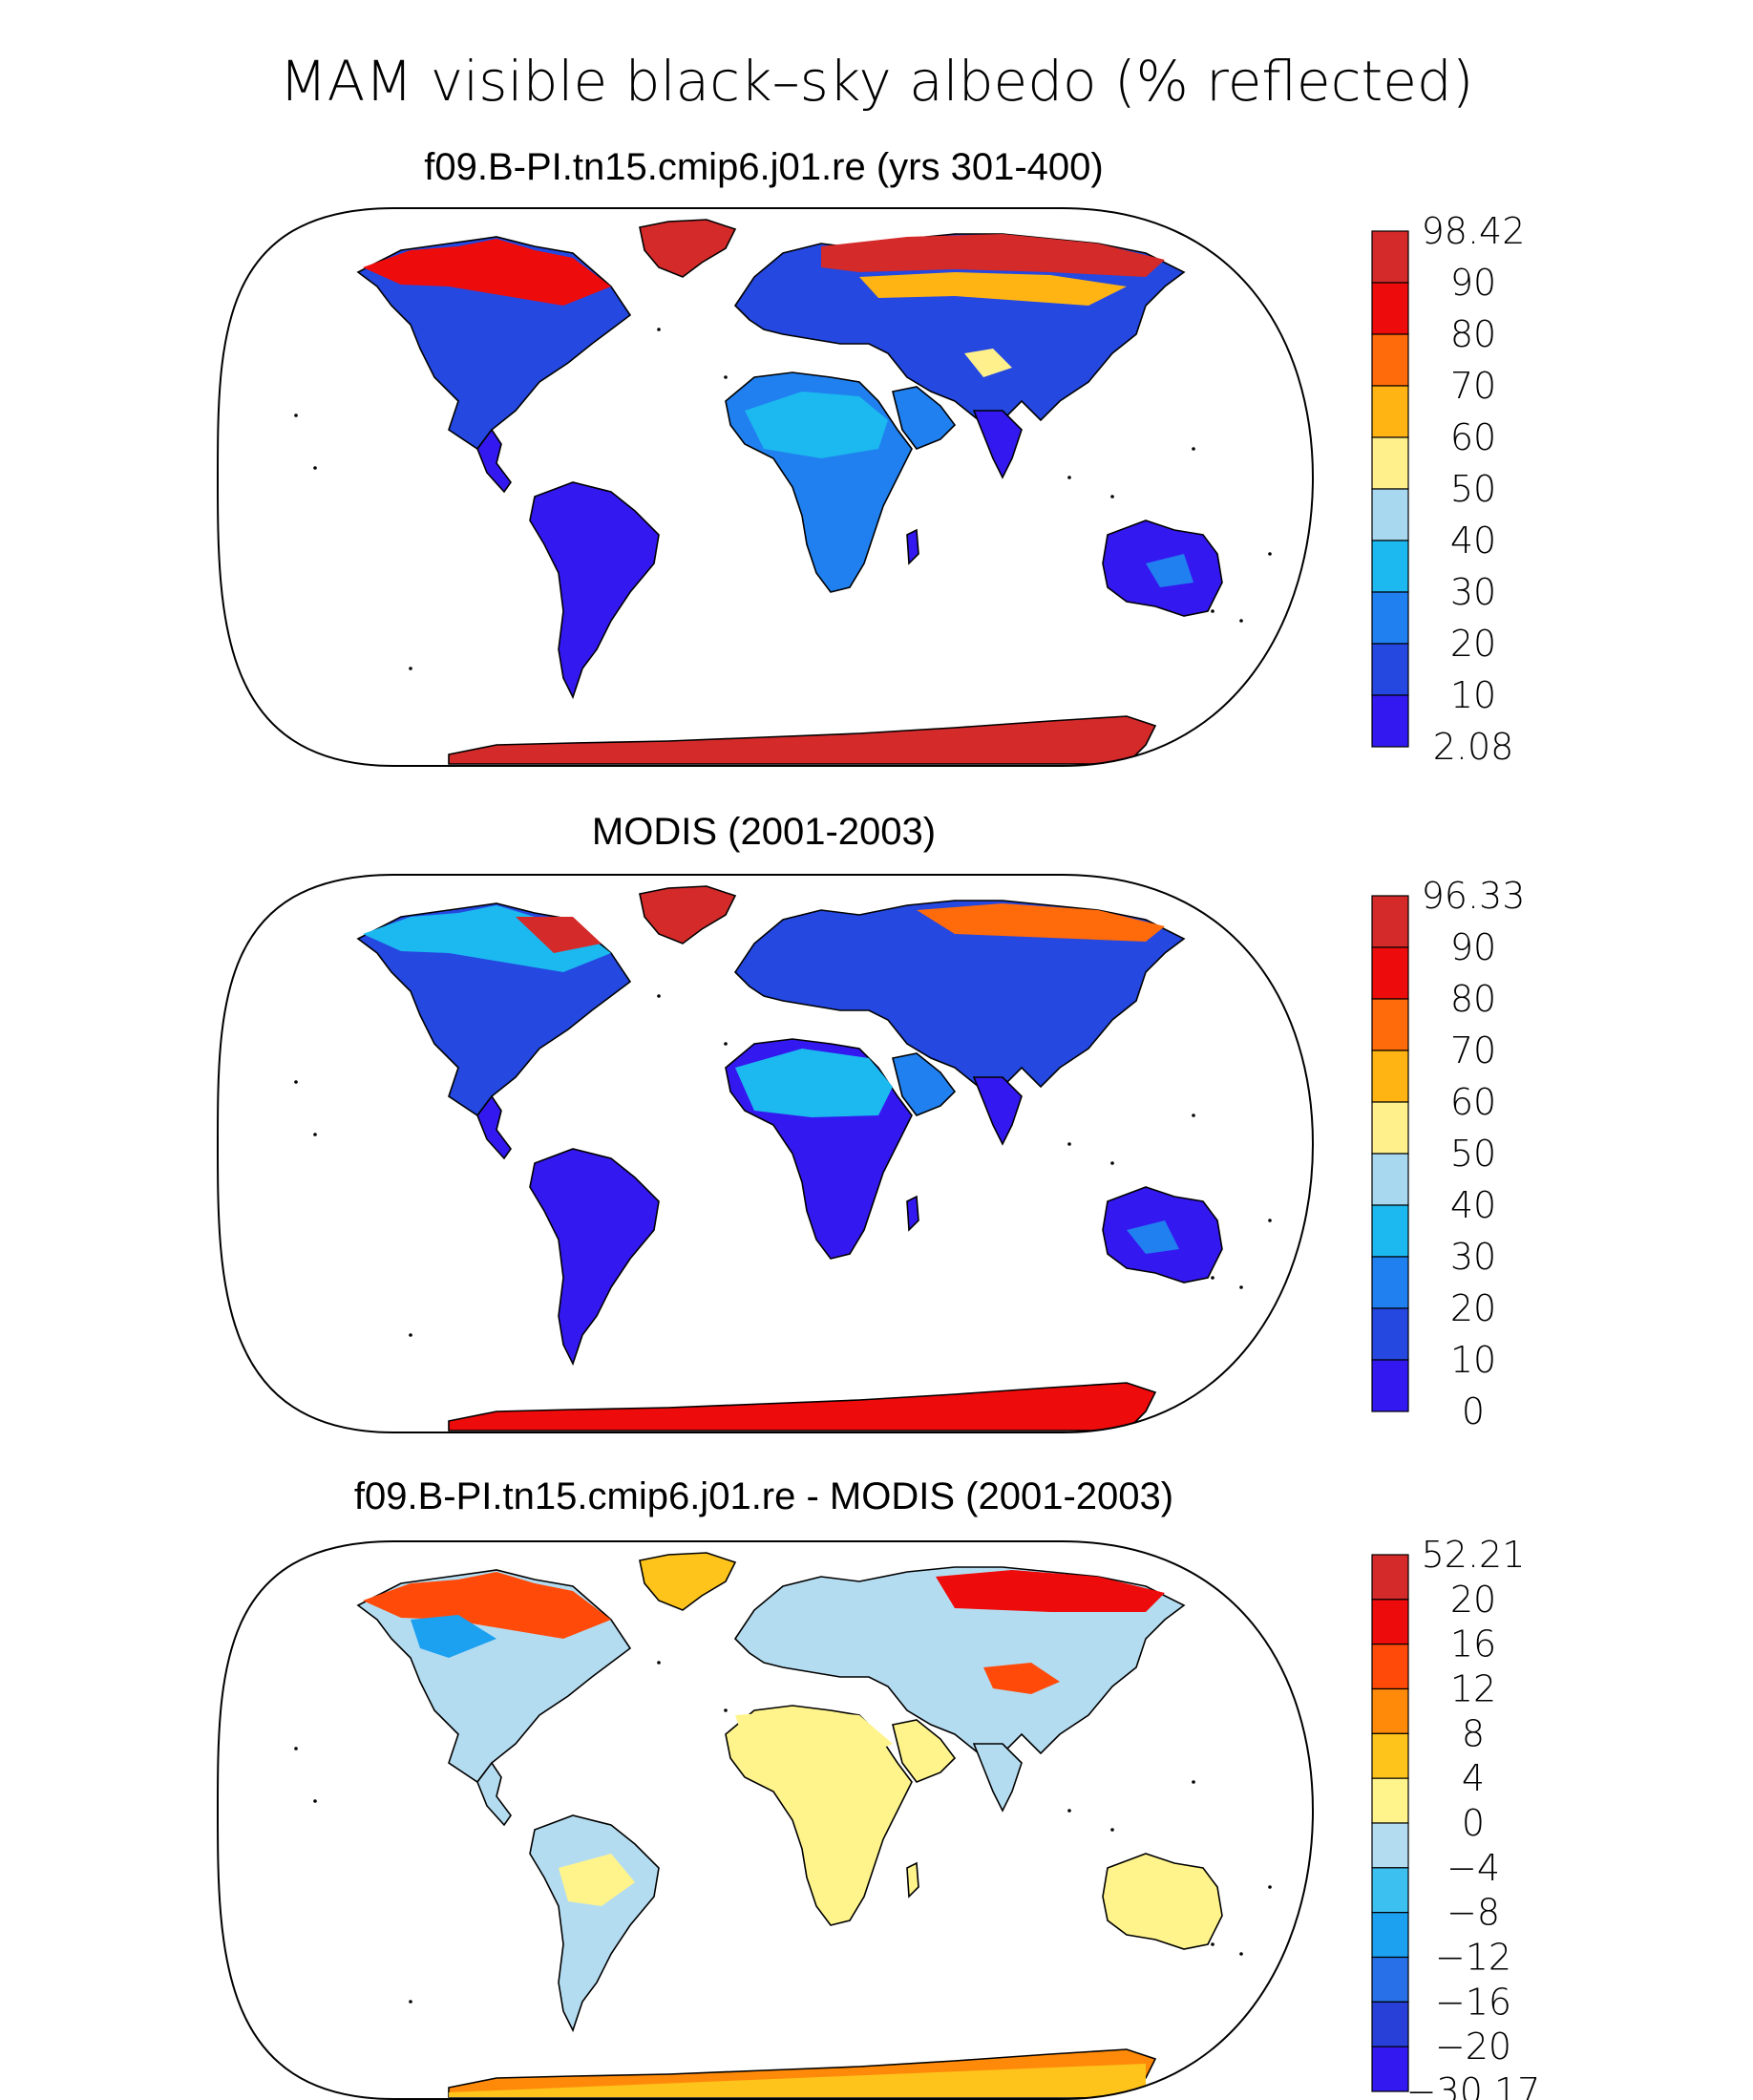 This screenshot has height=2100, width=1753. I want to click on colorbar-tick-label: −12, so click(1473, 1958).